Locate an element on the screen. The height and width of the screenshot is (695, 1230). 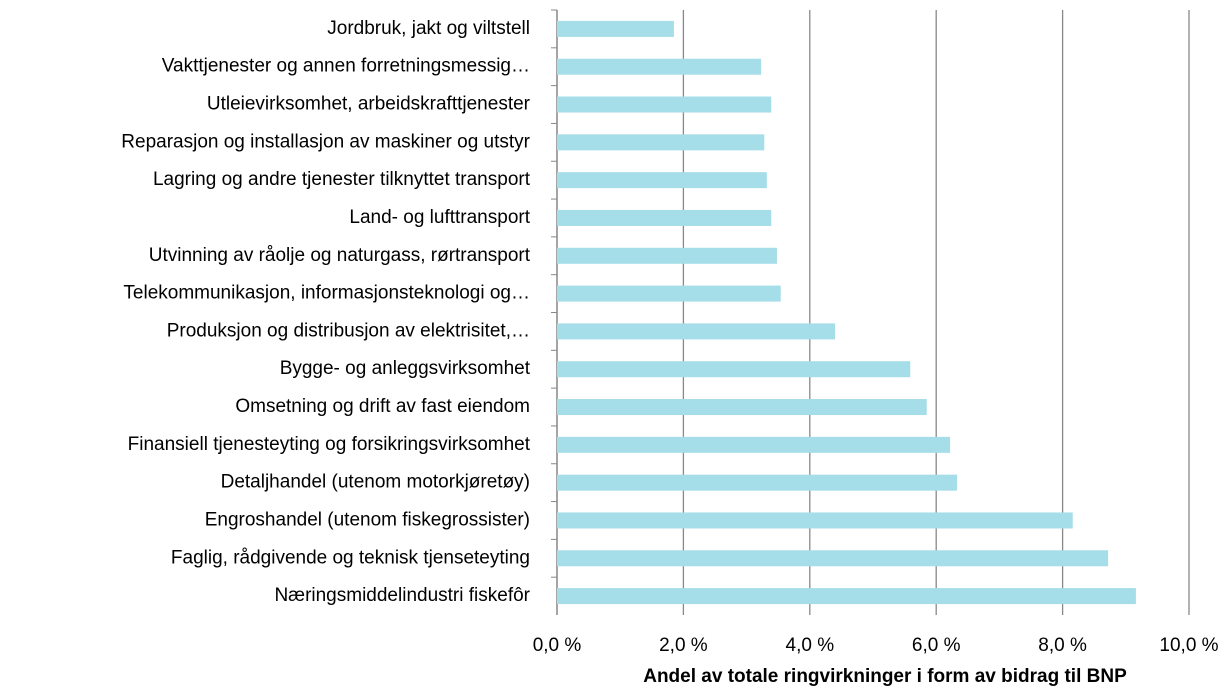
y-tick-label: Bygge- og anleggsvirksomhet is located at coordinates (405, 368).